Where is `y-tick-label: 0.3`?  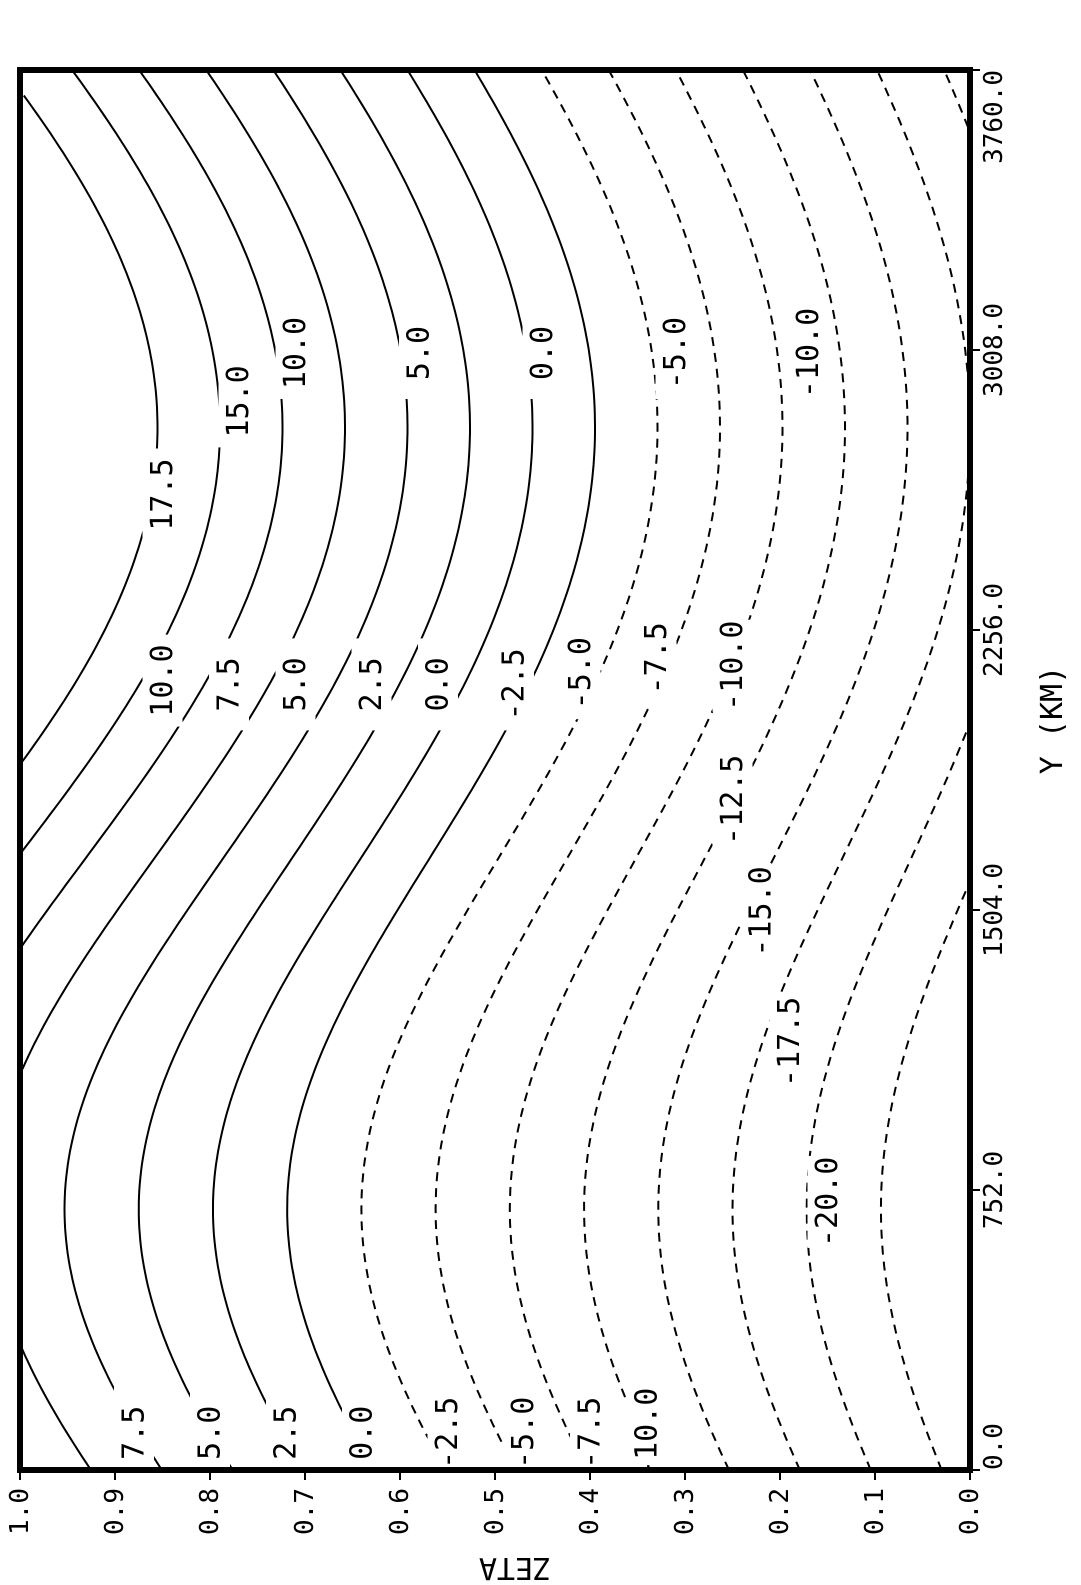 y-tick-label: 0.3 is located at coordinates (685, 1511).